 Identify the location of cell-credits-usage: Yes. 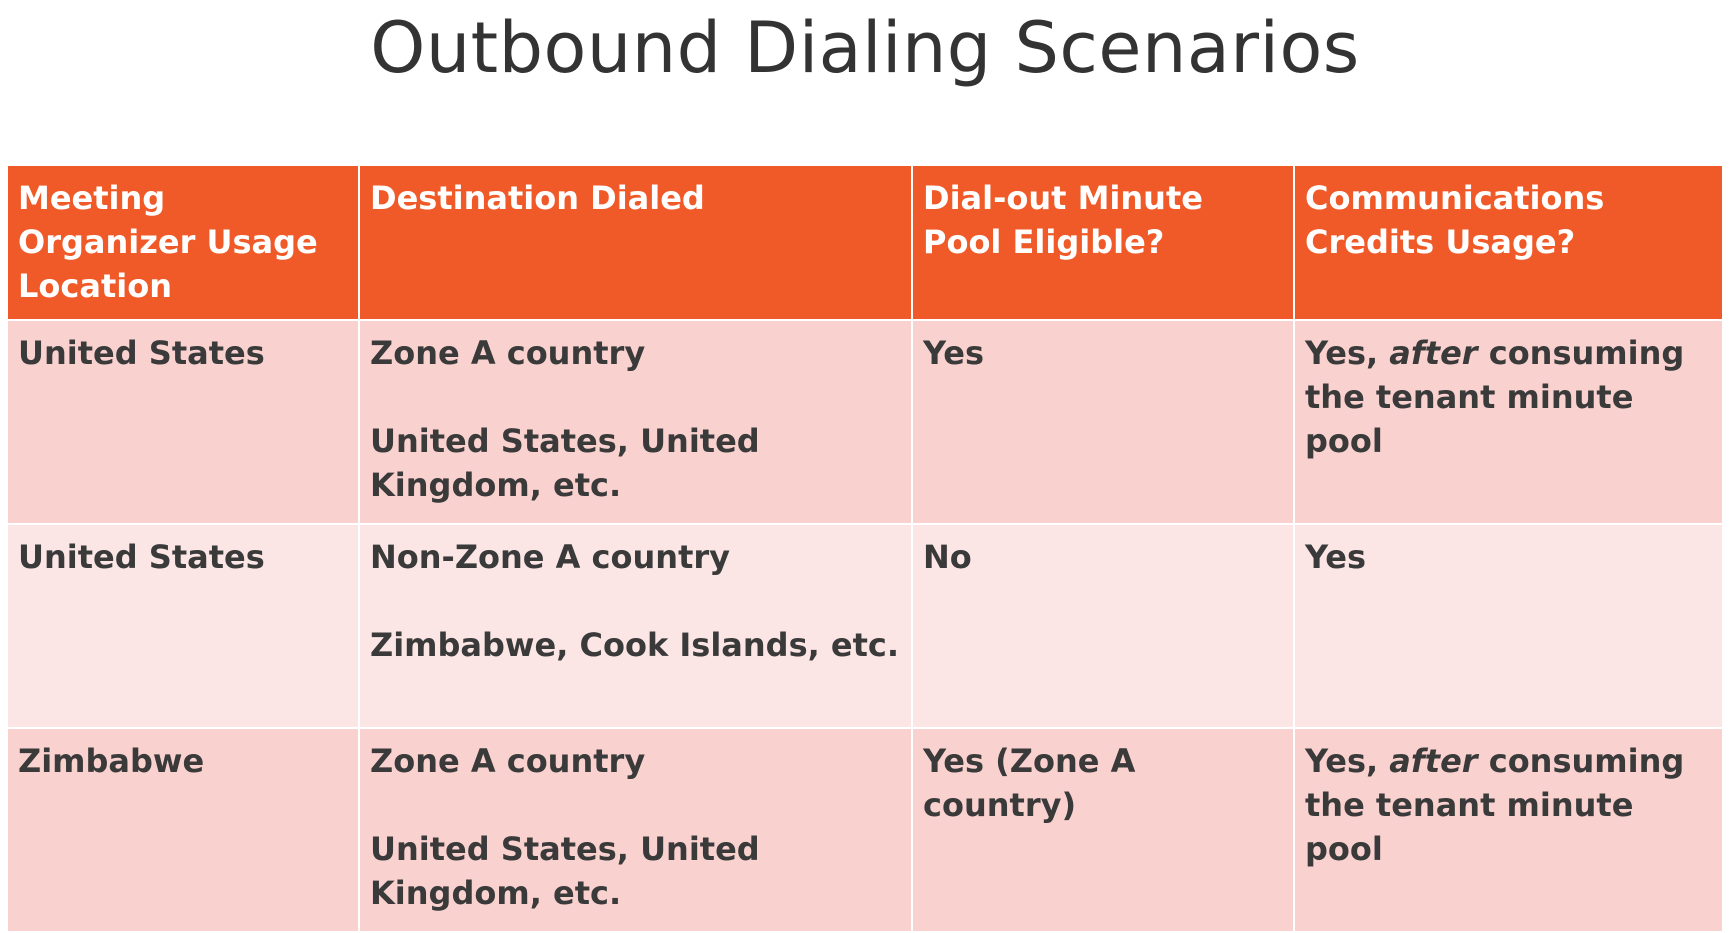
(1508, 626).